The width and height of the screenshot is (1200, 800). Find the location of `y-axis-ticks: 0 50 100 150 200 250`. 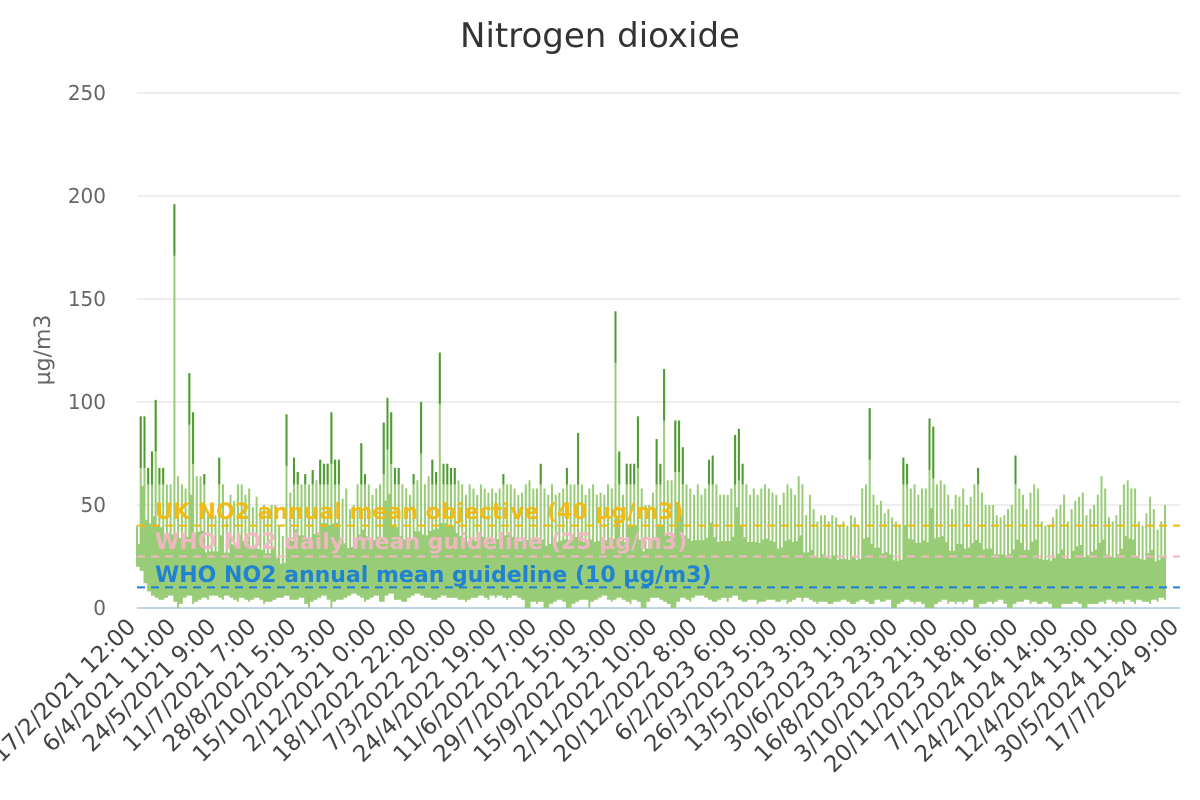

y-axis-ticks: 0 50 100 150 200 250 is located at coordinates (87, 350).